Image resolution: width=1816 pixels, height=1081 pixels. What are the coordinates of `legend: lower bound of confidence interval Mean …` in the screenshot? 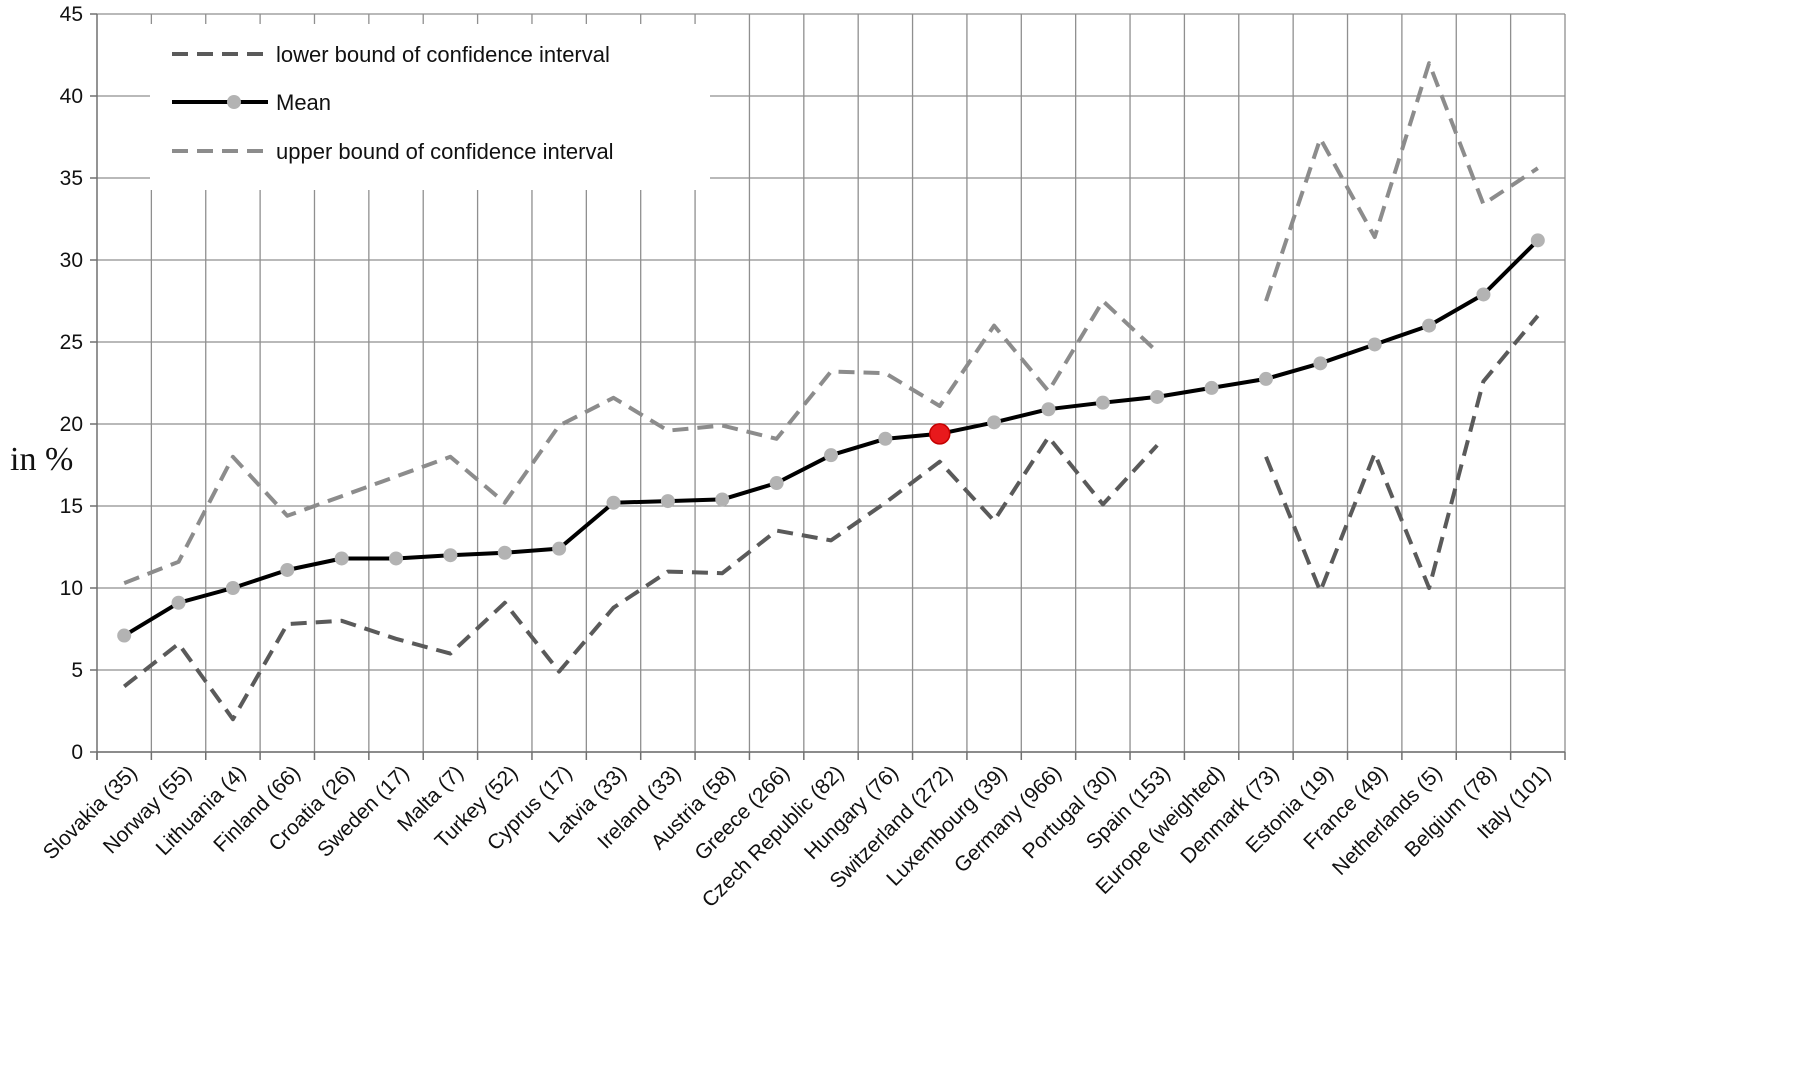 It's located at (430, 107).